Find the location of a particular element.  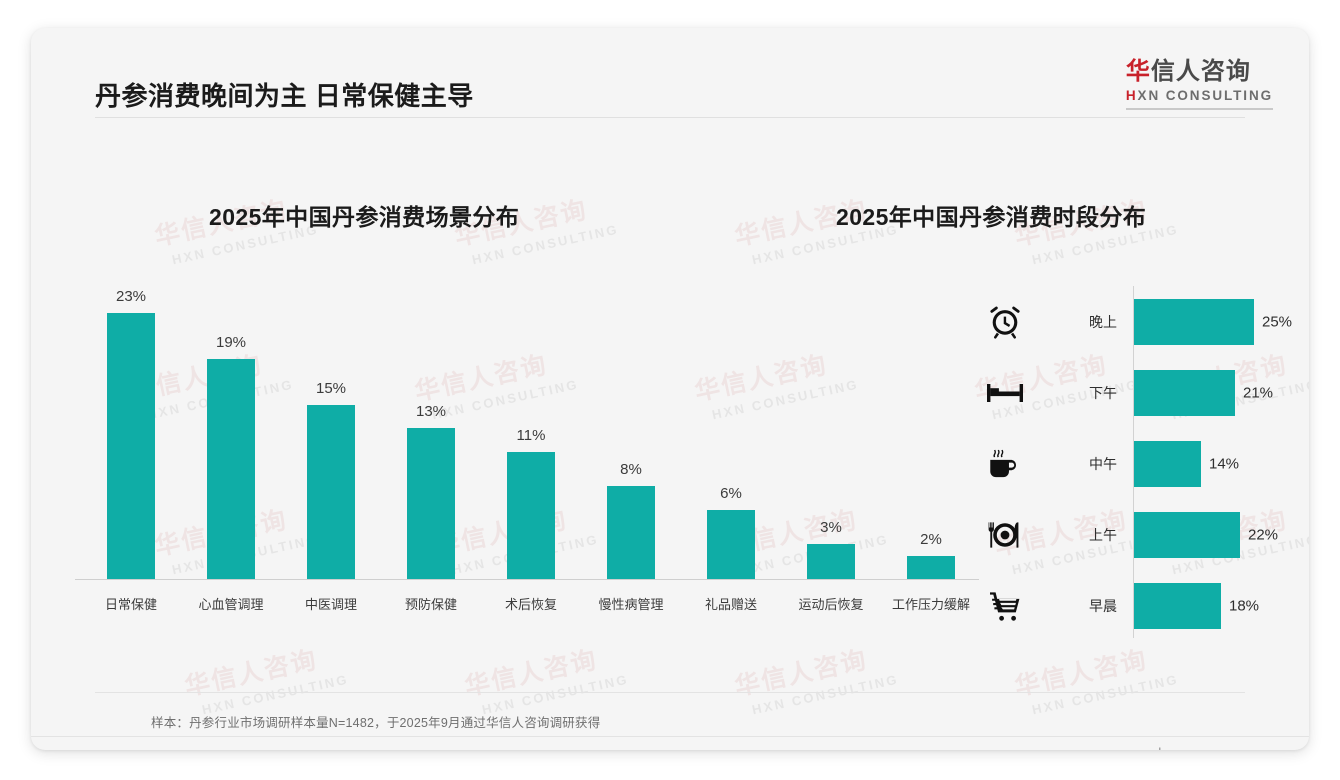

shopping-cart-icon is located at coordinates (1005, 606).